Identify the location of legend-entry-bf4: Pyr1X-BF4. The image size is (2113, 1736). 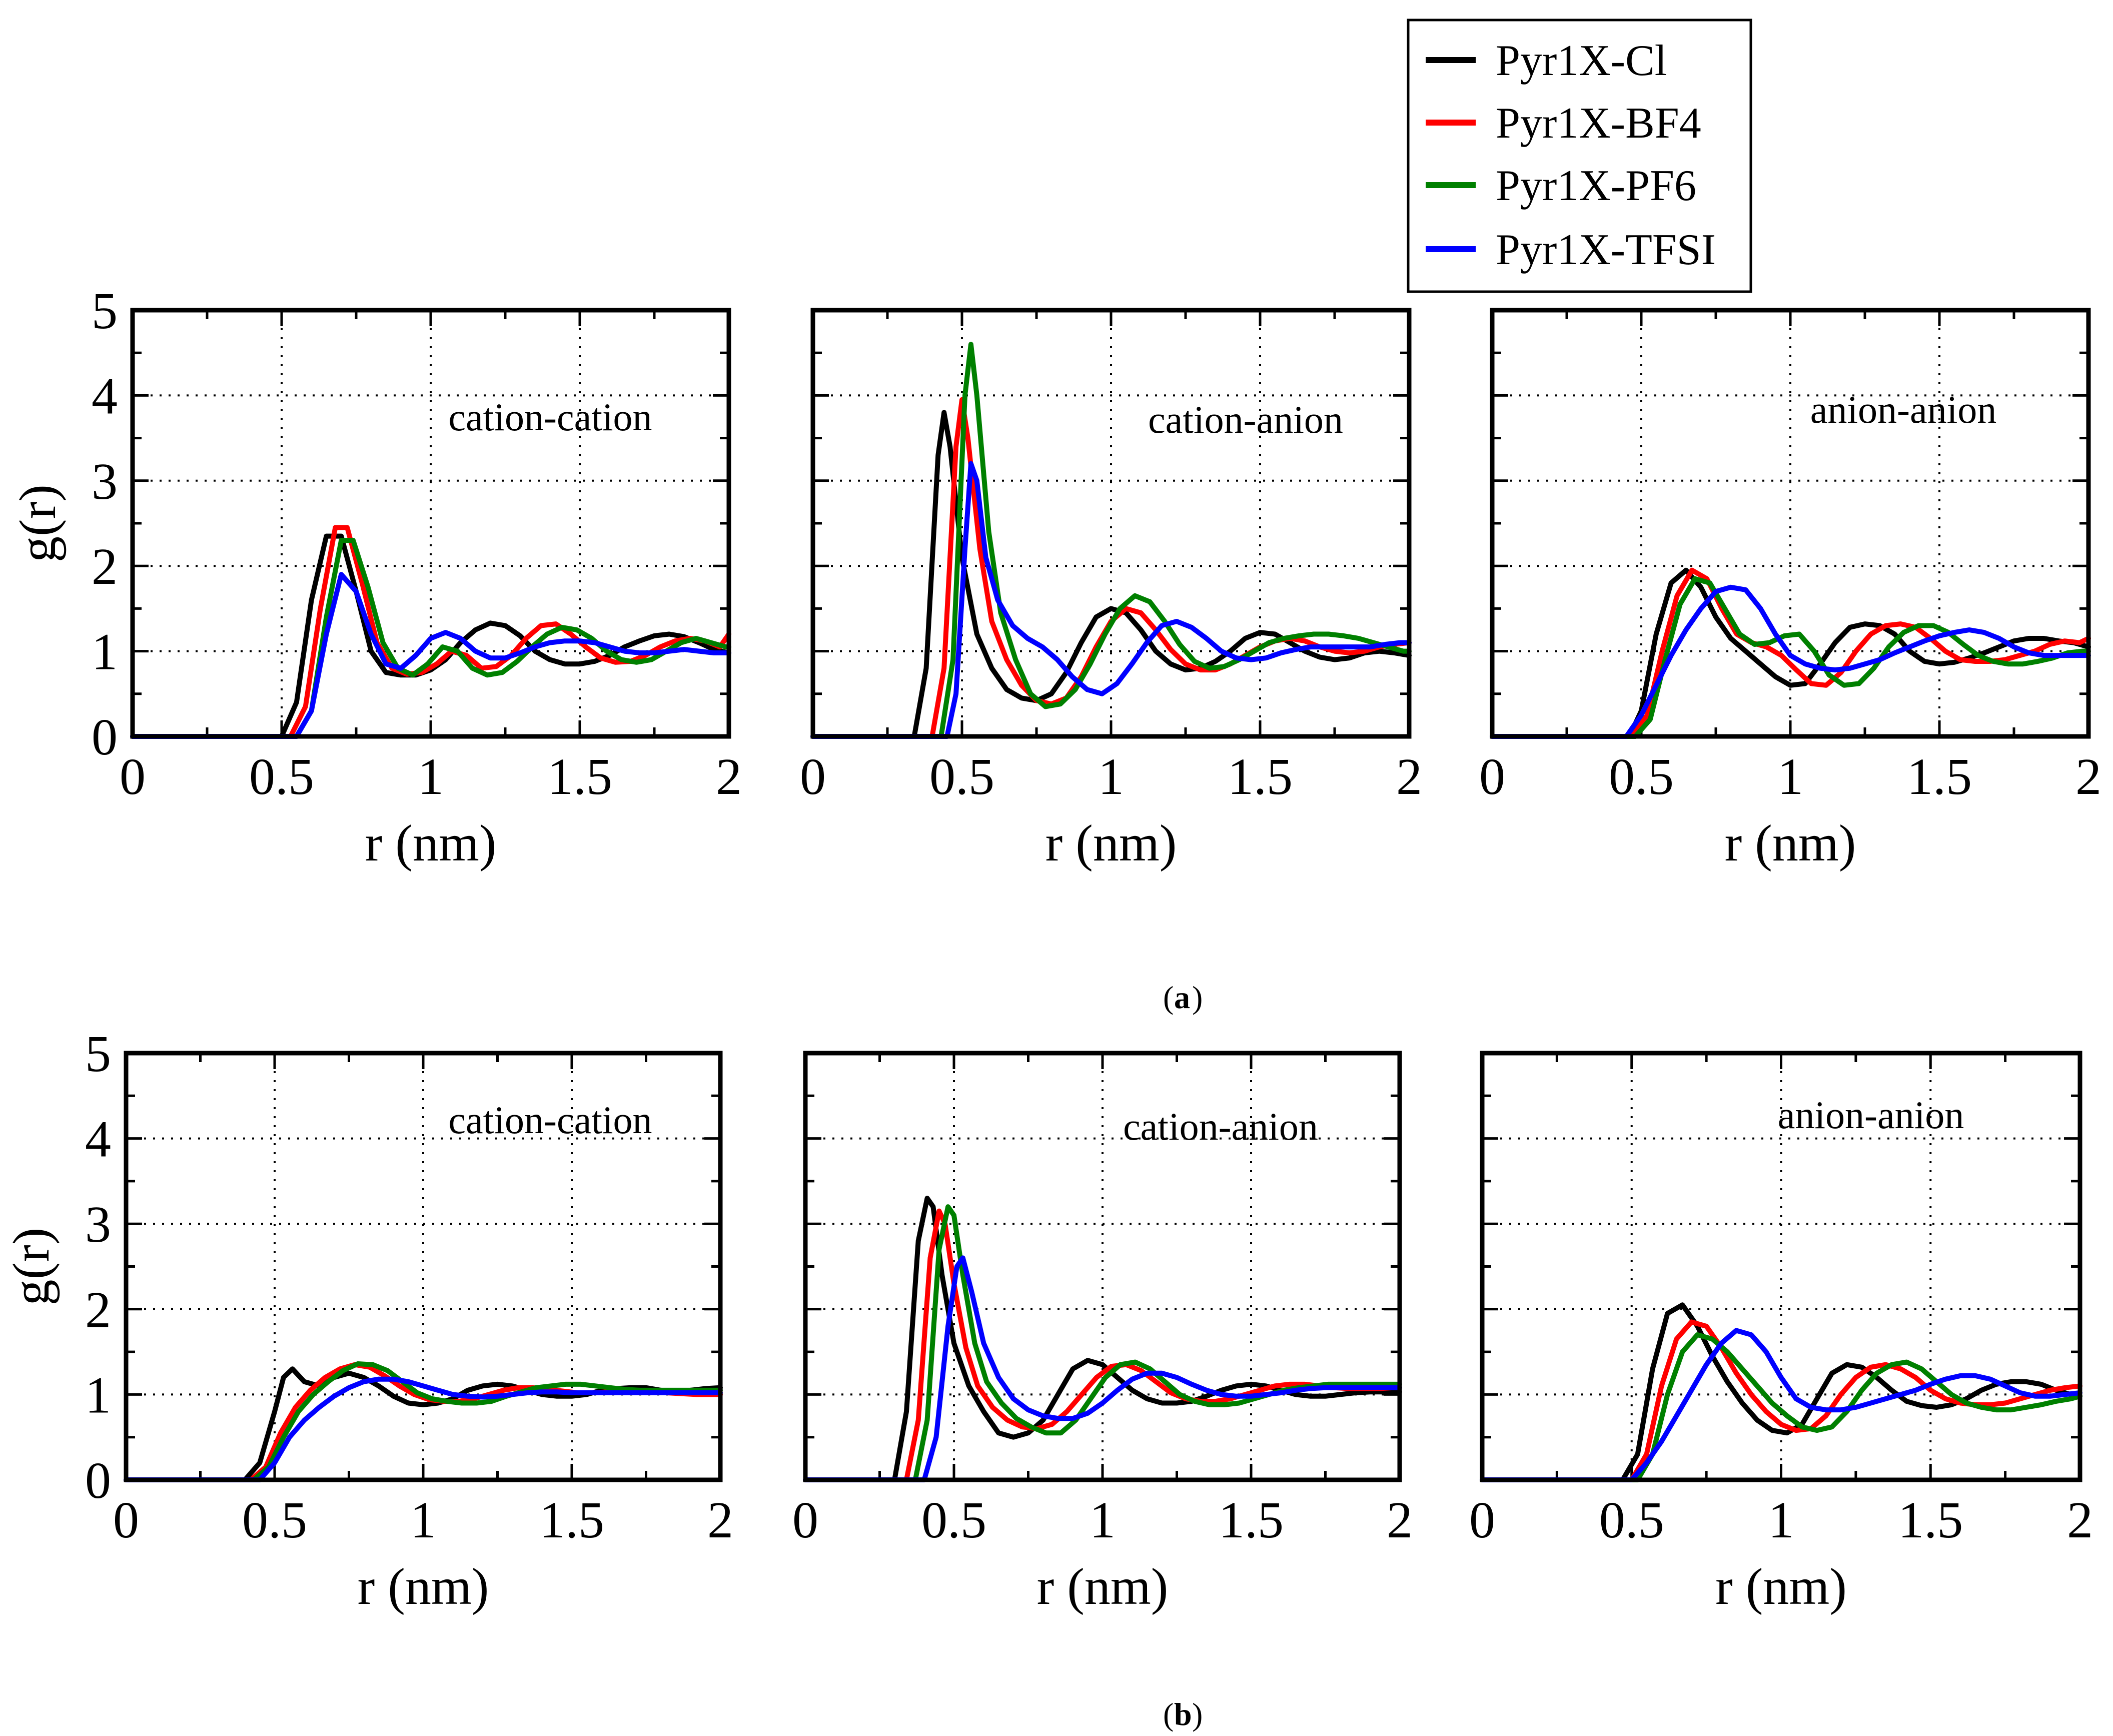
(1563, 123).